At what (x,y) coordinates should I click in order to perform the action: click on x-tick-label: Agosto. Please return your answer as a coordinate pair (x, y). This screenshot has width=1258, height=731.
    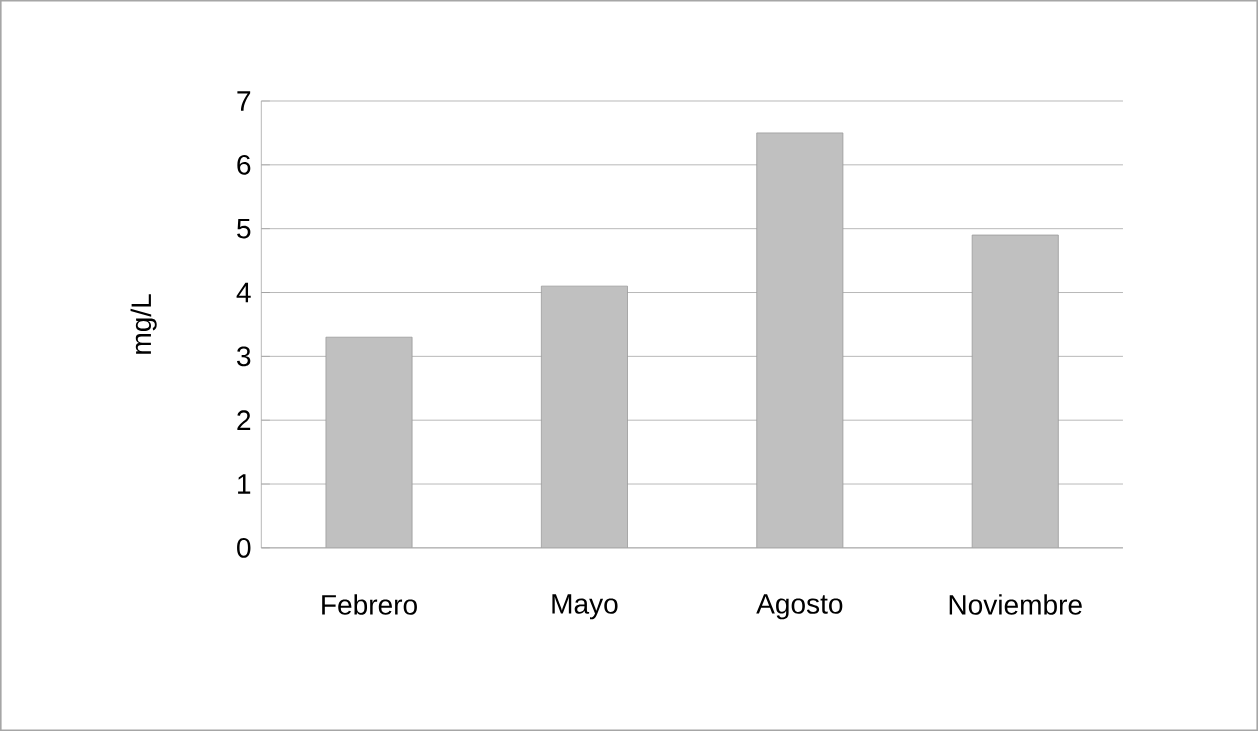
    Looking at the image, I should click on (799, 607).